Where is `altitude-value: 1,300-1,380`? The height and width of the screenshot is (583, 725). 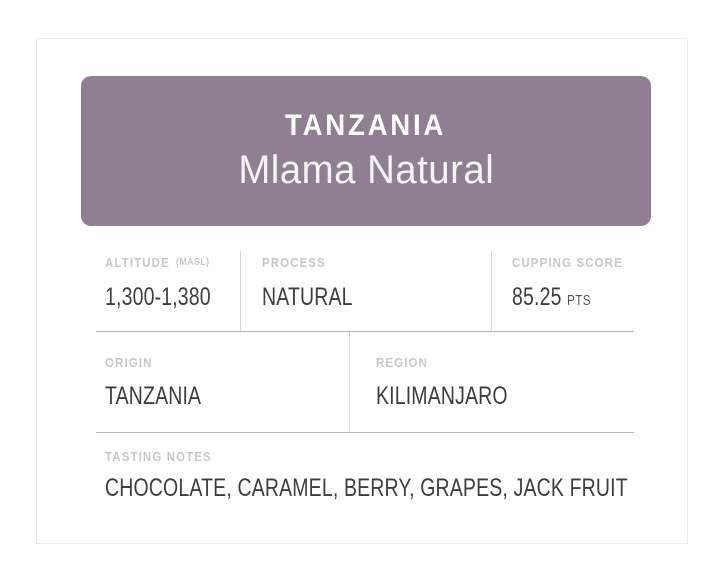
altitude-value: 1,300-1,380 is located at coordinates (158, 297).